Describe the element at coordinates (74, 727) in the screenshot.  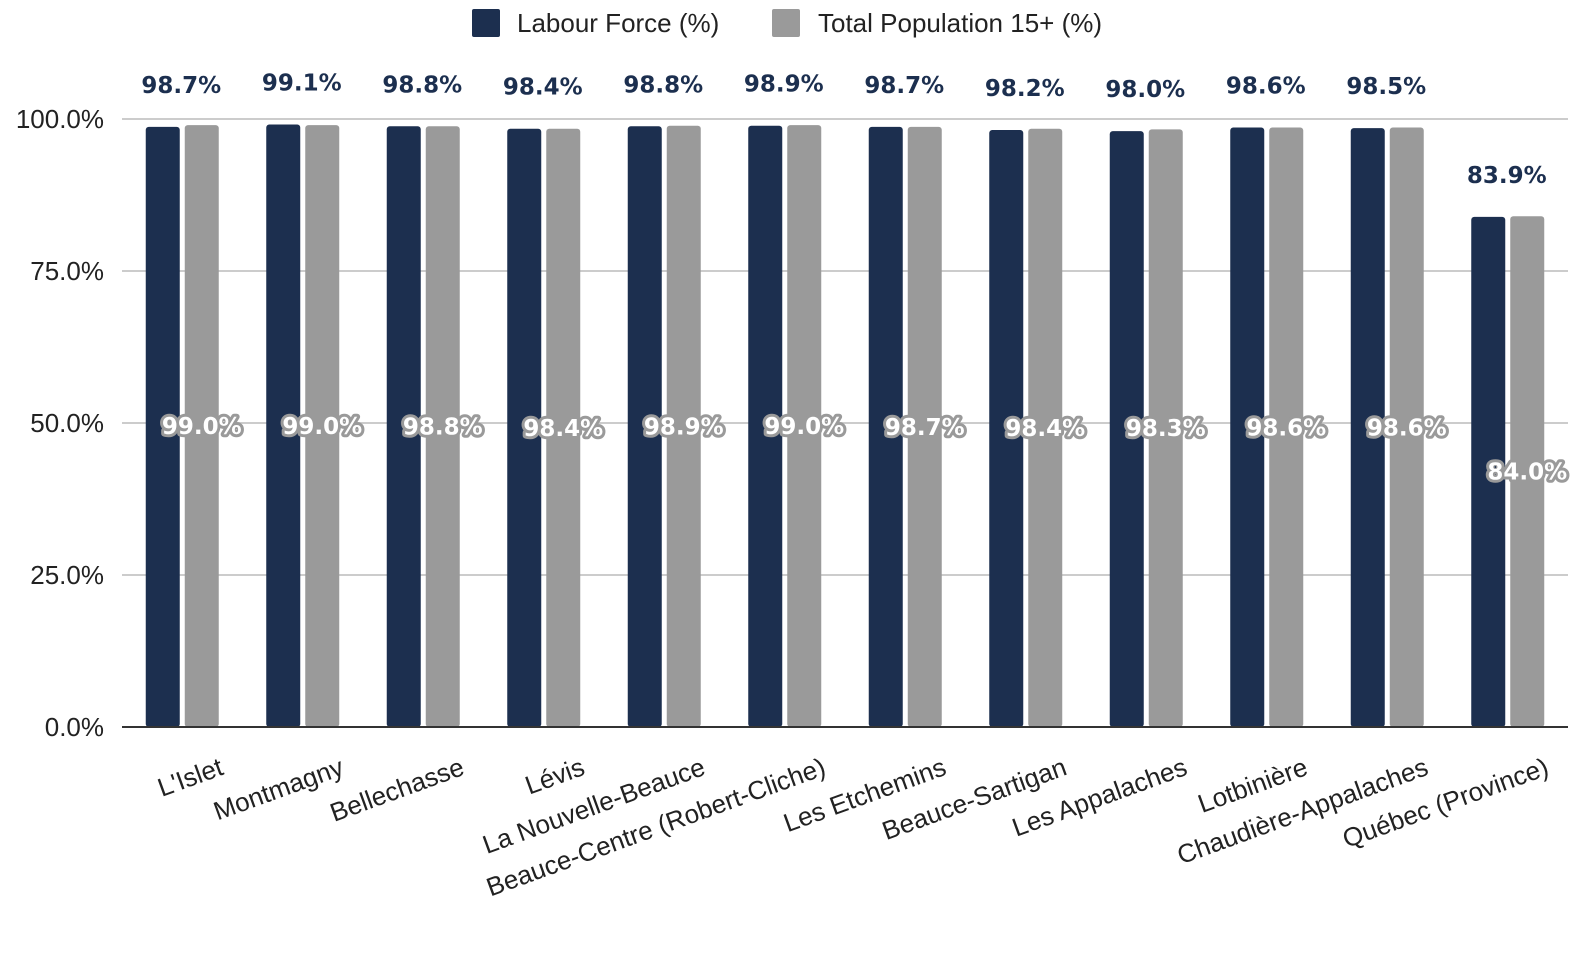
I see `y-tick-label: 0.0%` at that location.